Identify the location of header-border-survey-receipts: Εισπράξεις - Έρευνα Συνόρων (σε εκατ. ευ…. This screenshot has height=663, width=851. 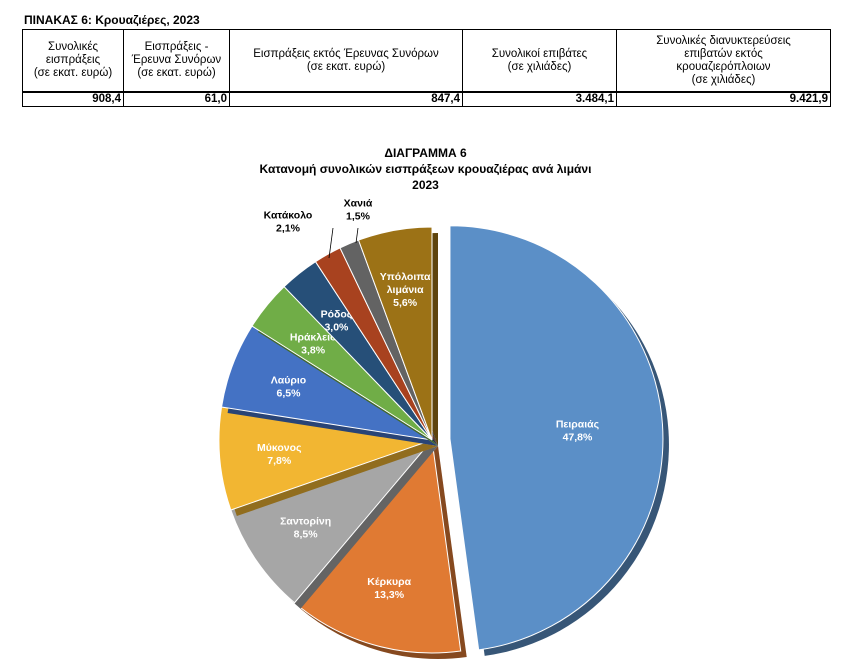
(176, 61).